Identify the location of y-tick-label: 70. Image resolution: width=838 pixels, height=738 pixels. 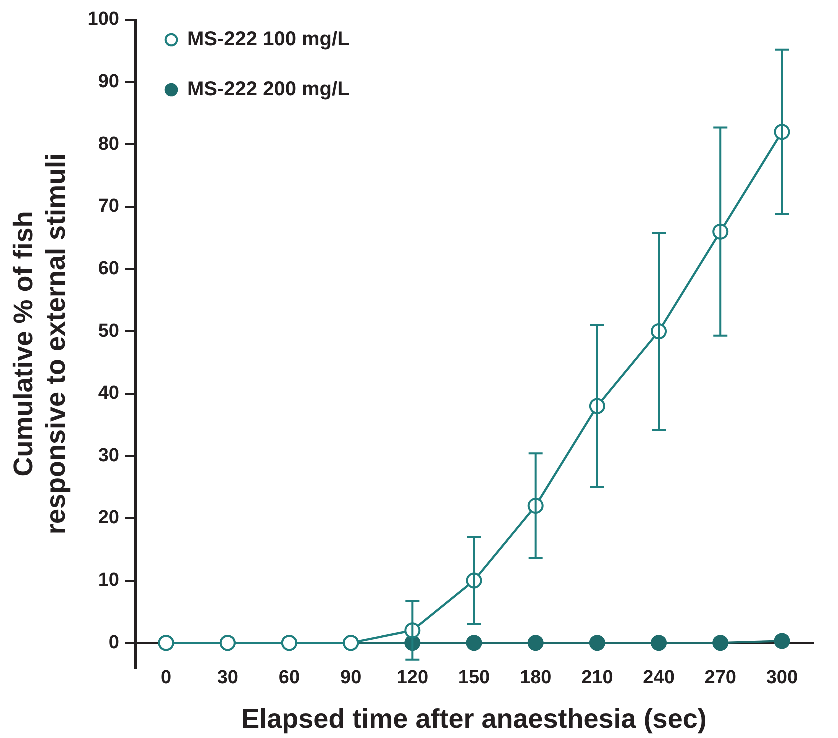
(109, 207).